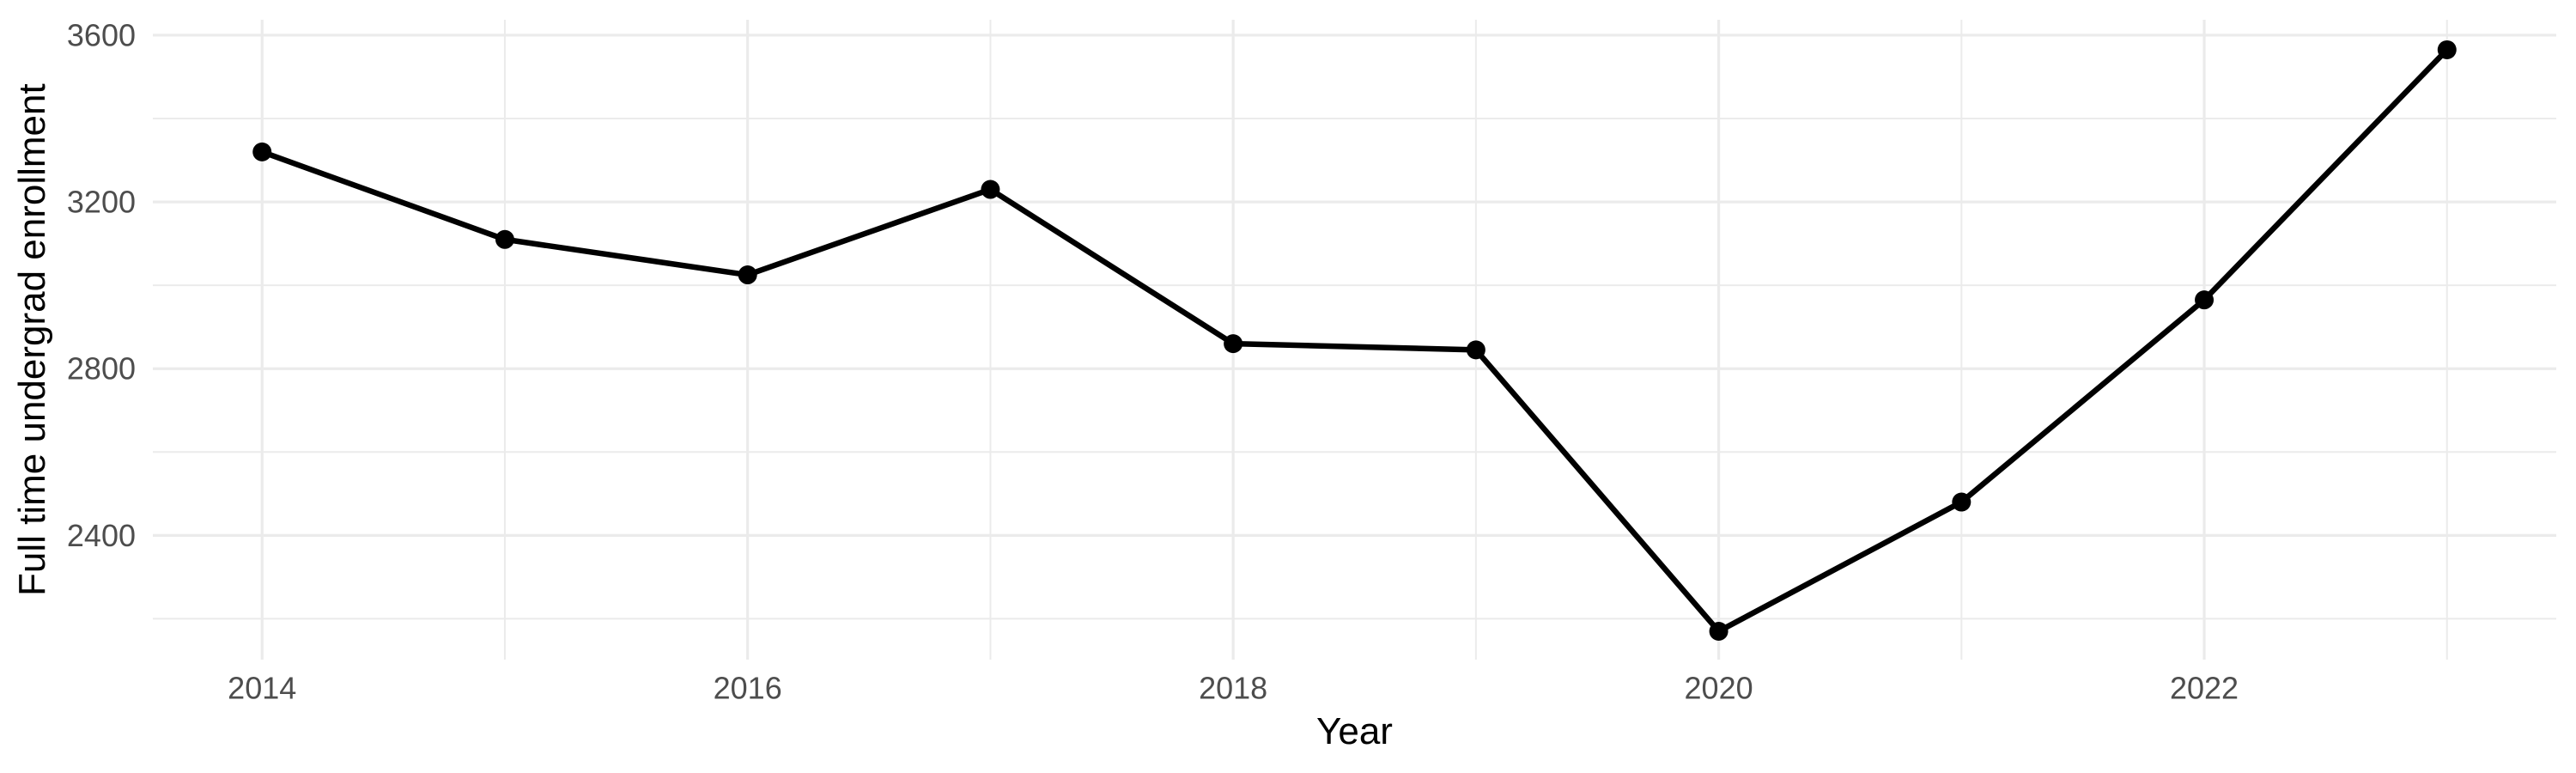 The image size is (2576, 773). I want to click on y-tick-label: 3600, so click(101, 34).